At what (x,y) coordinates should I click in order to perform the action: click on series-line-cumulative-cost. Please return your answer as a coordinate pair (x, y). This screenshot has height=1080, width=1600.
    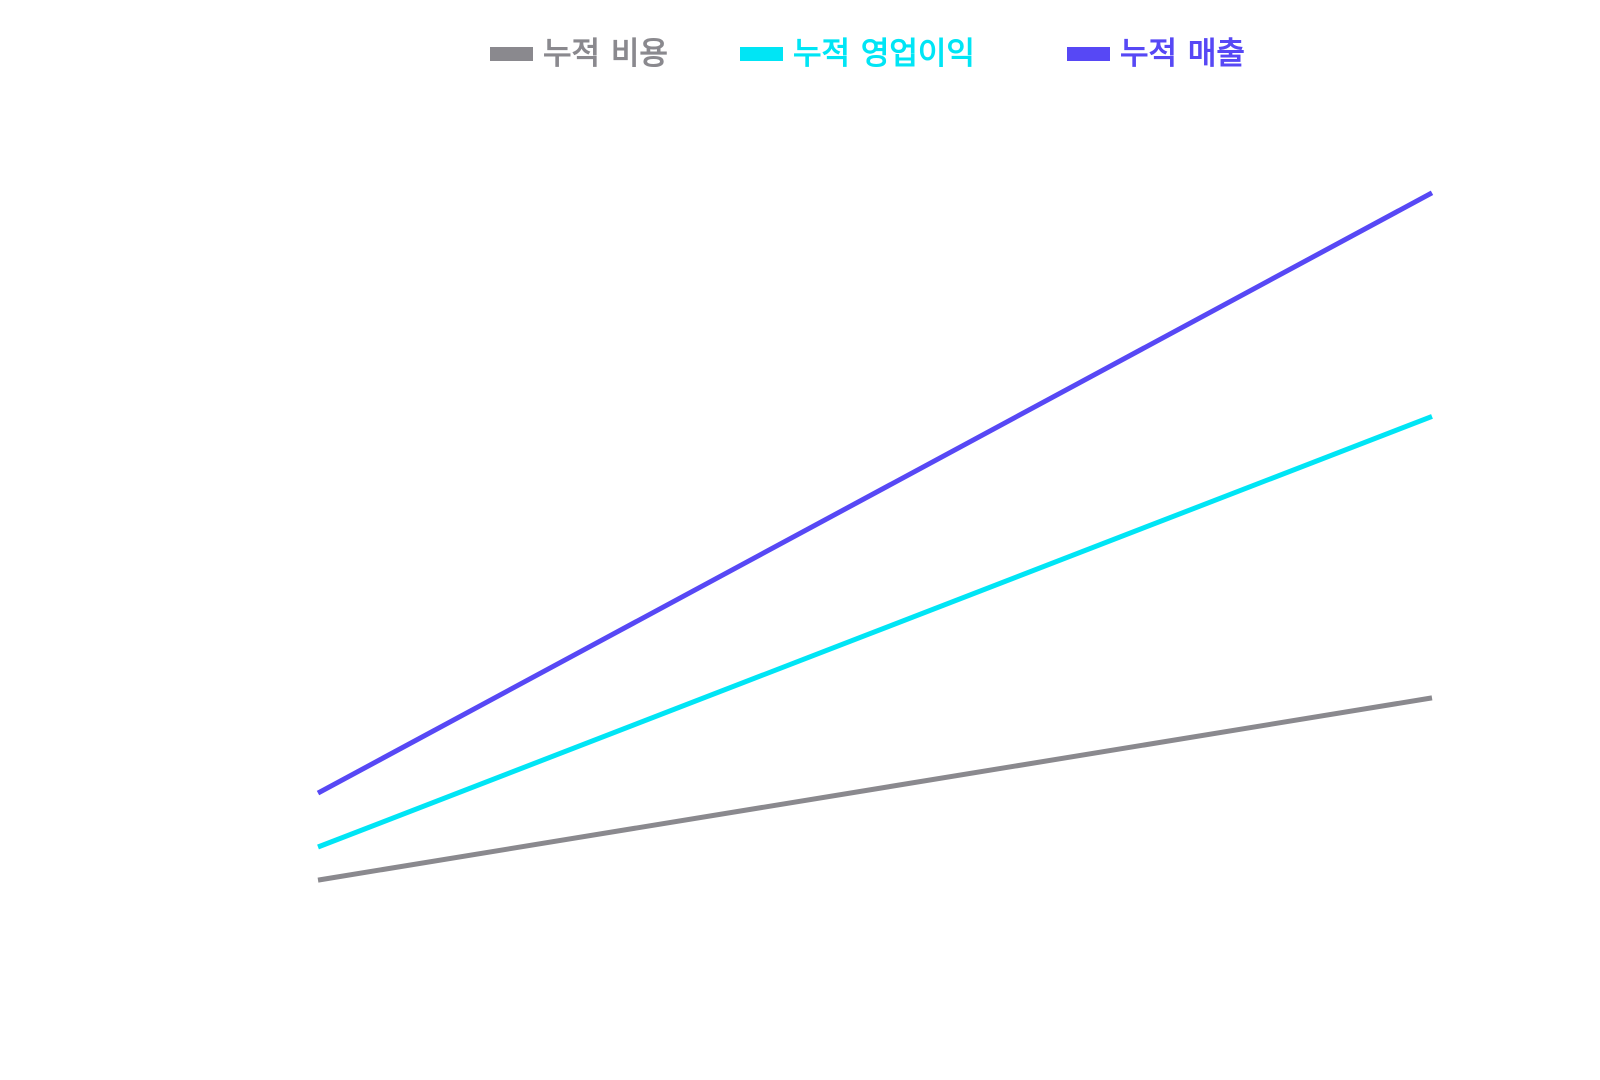
    Looking at the image, I should click on (875, 789).